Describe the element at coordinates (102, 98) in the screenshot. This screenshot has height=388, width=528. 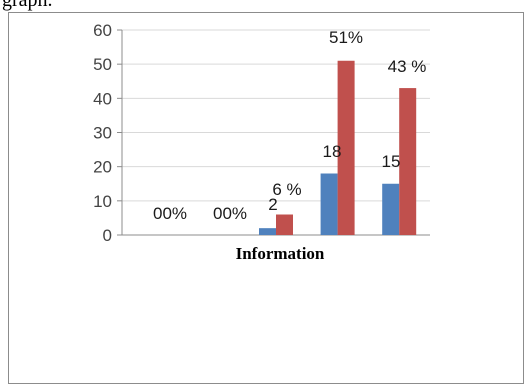
I see `y-tick-label: 40` at that location.